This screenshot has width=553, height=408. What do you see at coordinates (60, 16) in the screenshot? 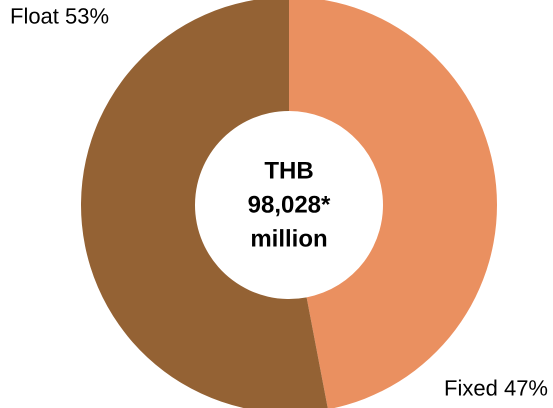
I see `slice-label: Float 53%` at bounding box center [60, 16].